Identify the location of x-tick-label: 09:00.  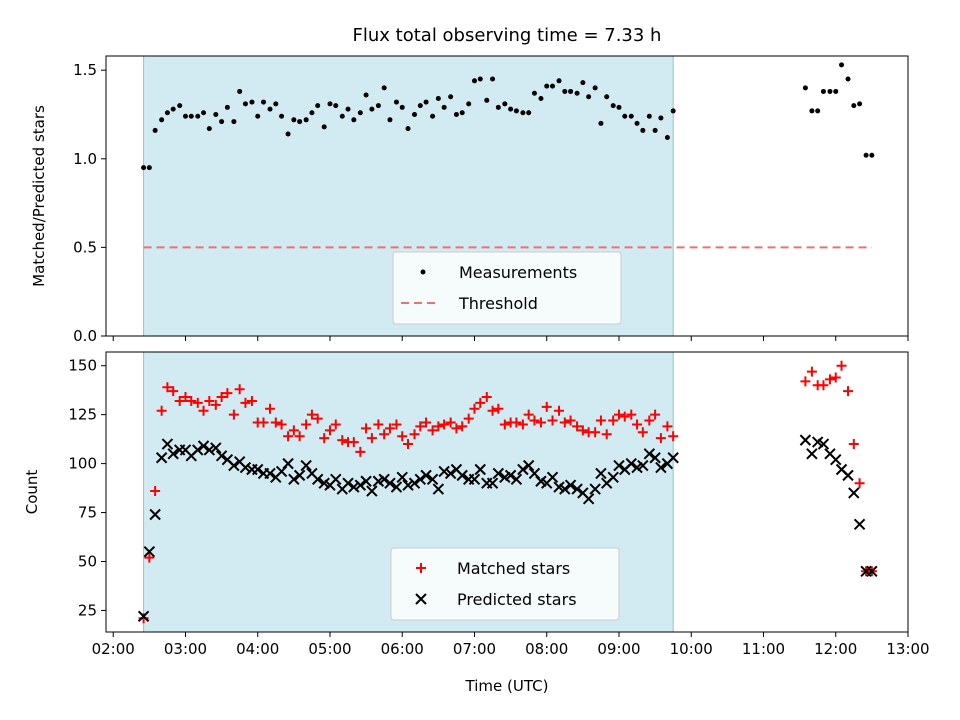
(618, 649).